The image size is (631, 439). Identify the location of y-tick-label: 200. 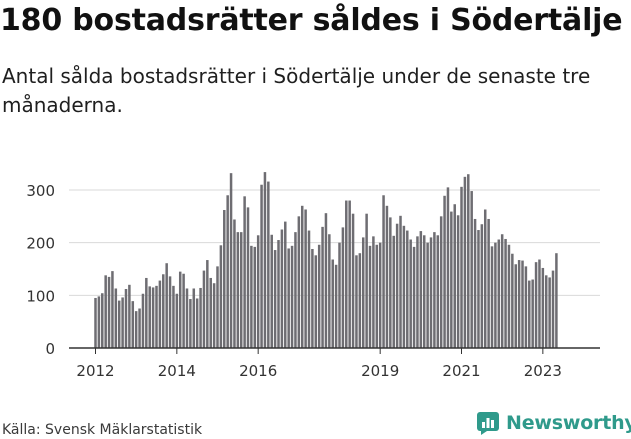
(40, 244).